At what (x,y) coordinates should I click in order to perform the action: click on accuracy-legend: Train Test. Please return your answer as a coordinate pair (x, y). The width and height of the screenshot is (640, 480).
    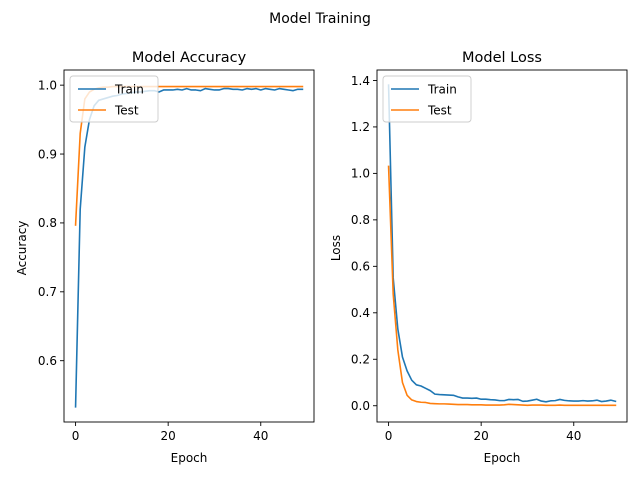
    Looking at the image, I should click on (114, 99).